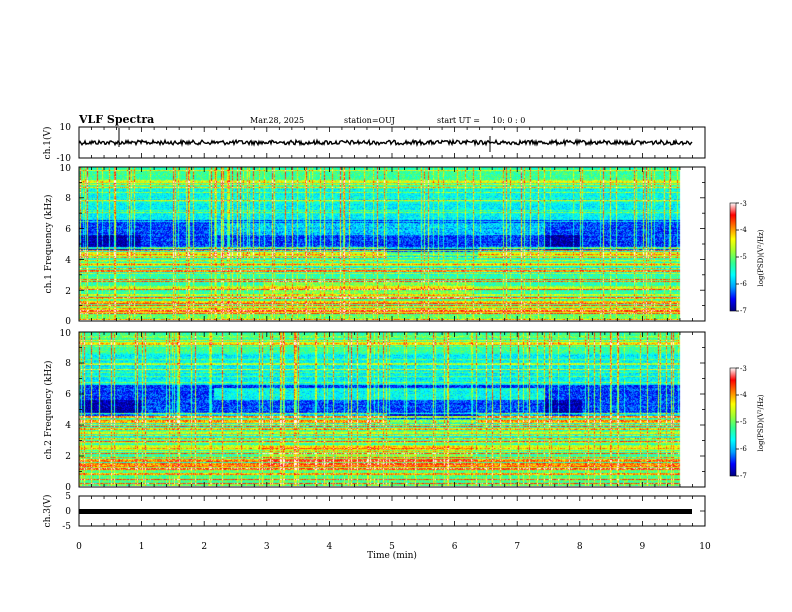 The height and width of the screenshot is (612, 792). I want to click on ch1-ylabel: ch.1(V), so click(47, 143).